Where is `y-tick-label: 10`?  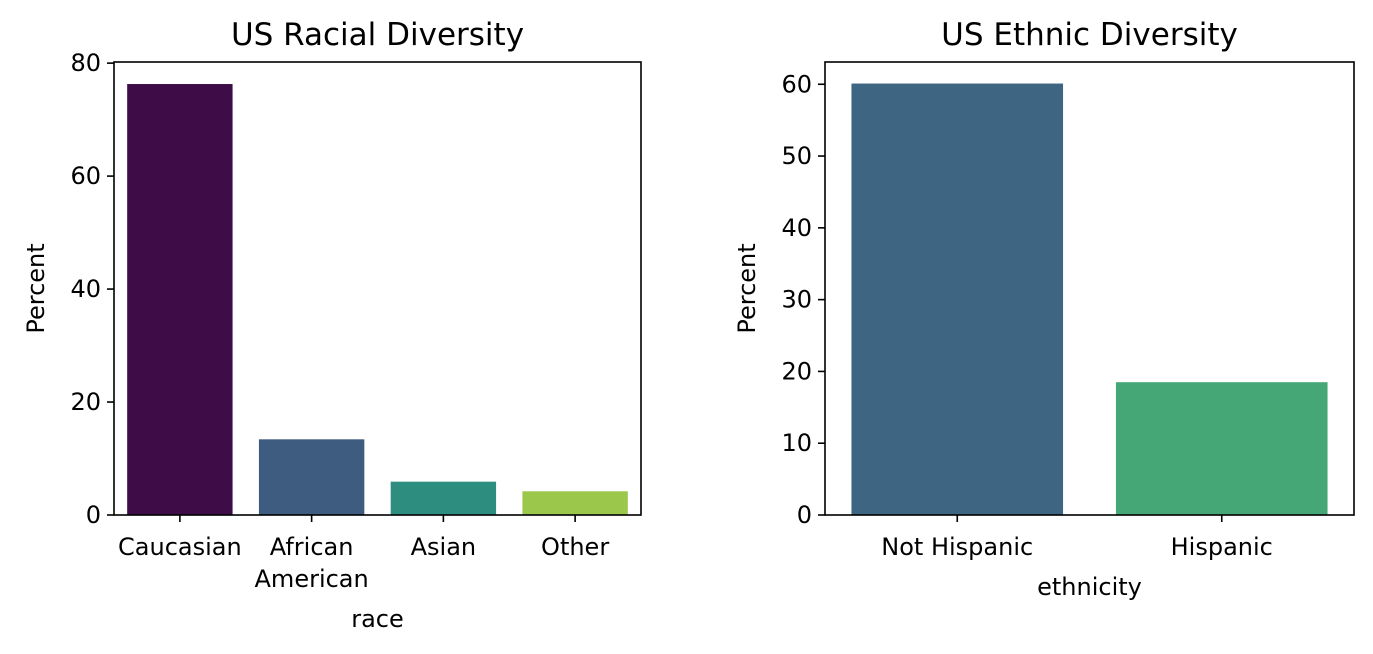 y-tick-label: 10 is located at coordinates (796, 443).